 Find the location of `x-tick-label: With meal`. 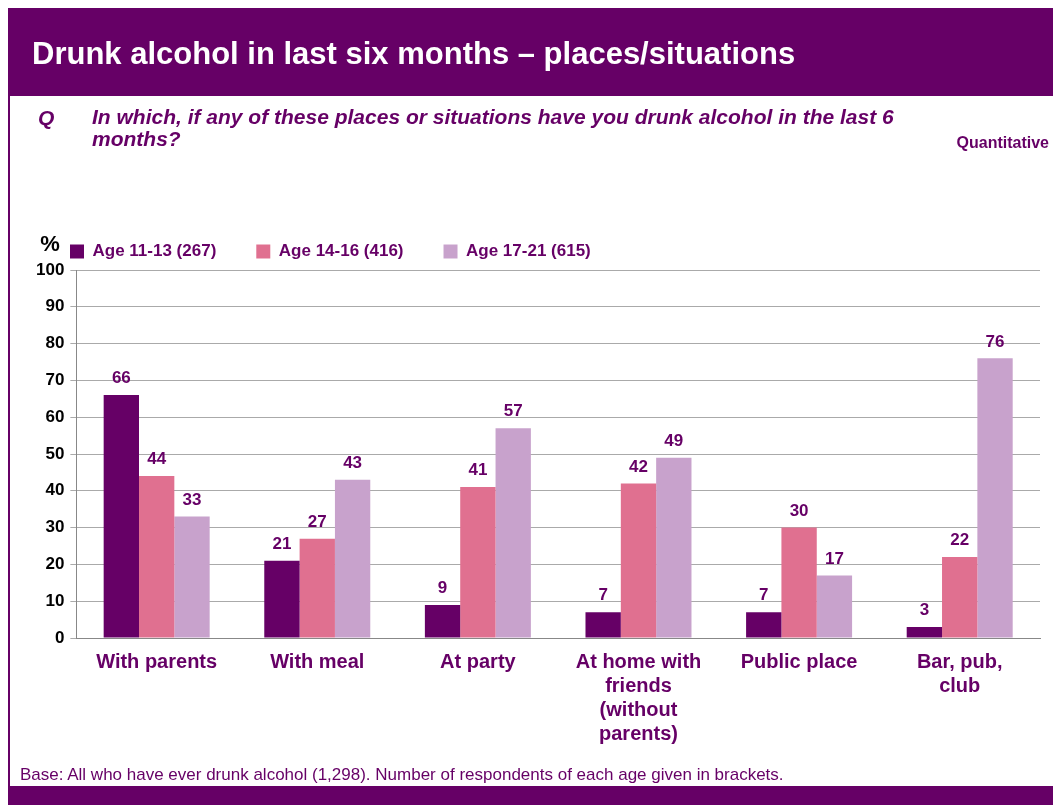

x-tick-label: With meal is located at coordinates (317, 660).